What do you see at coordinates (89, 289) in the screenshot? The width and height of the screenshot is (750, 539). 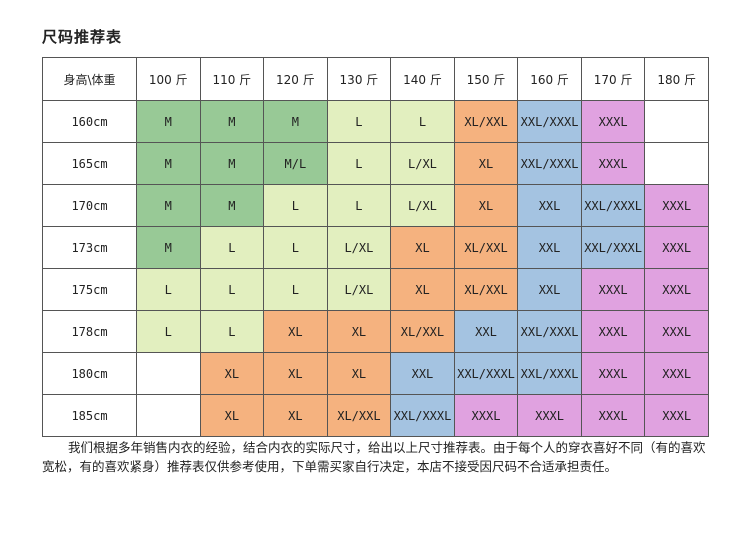 I see `height-row-header: 175cm` at bounding box center [89, 289].